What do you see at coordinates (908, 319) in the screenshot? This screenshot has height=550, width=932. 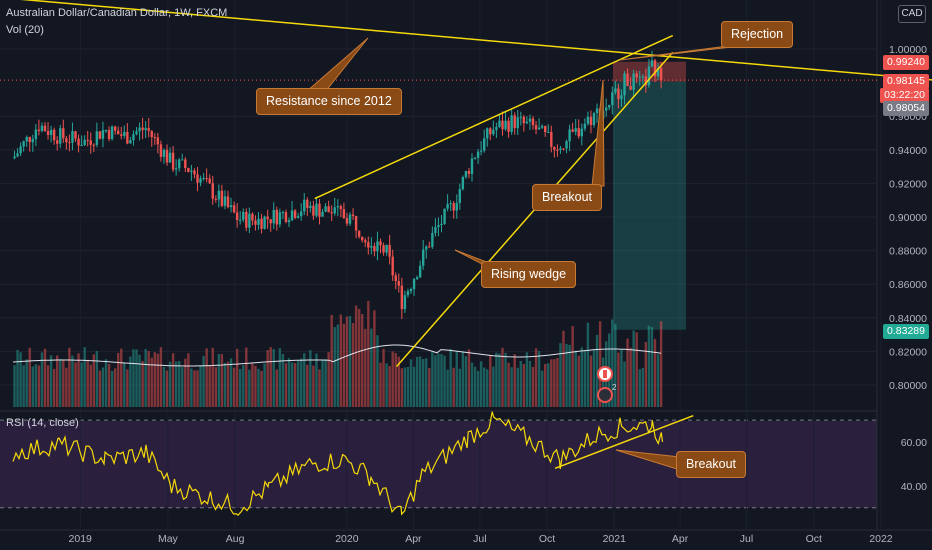 I see `price-tick-label: 0.84000` at bounding box center [908, 319].